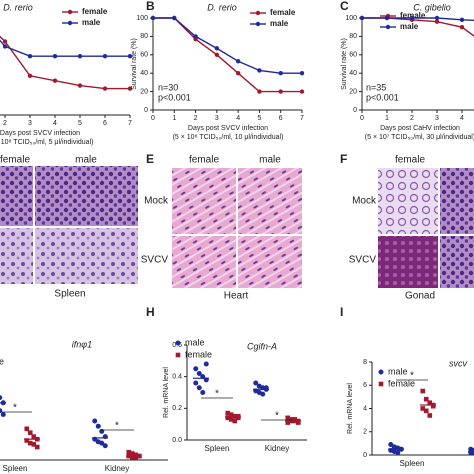  I want to click on row-label: SVCV, so click(363, 260).